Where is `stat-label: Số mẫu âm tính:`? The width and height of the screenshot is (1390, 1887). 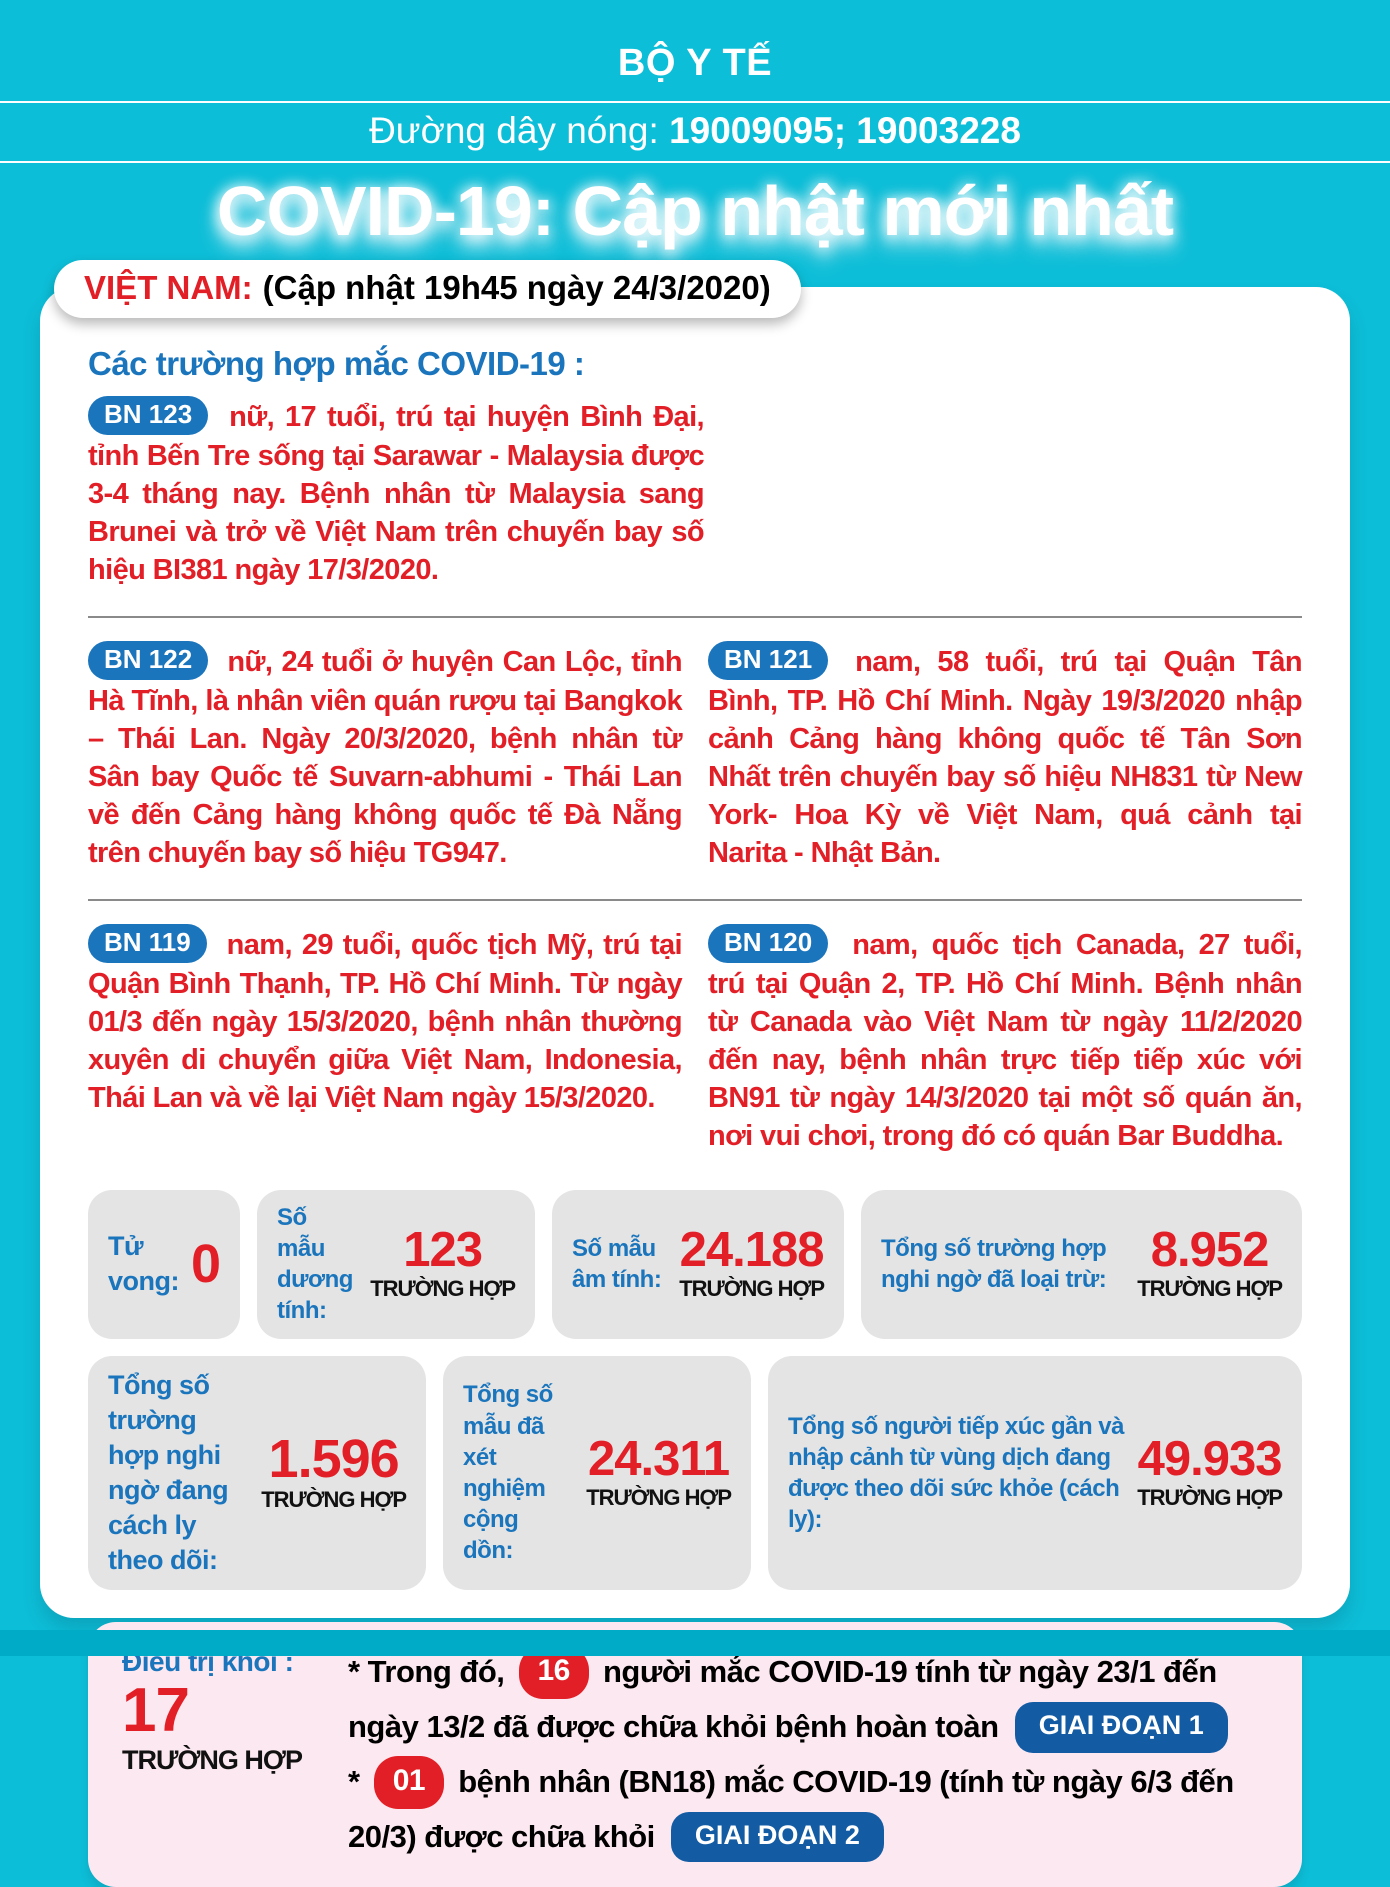 stat-label: Số mẫu âm tính: is located at coordinates (617, 1264).